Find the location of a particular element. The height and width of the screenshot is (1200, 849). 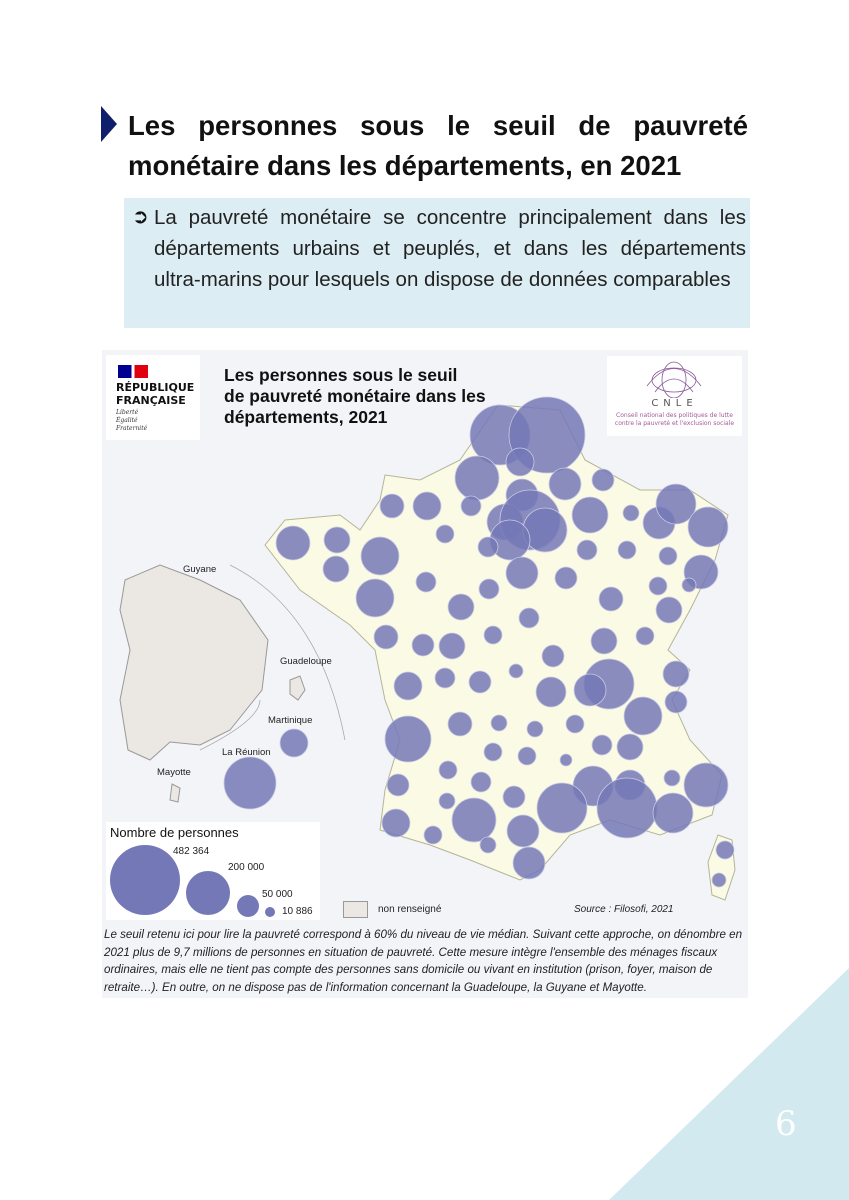

label-guyane: Guyane is located at coordinates (200, 569).